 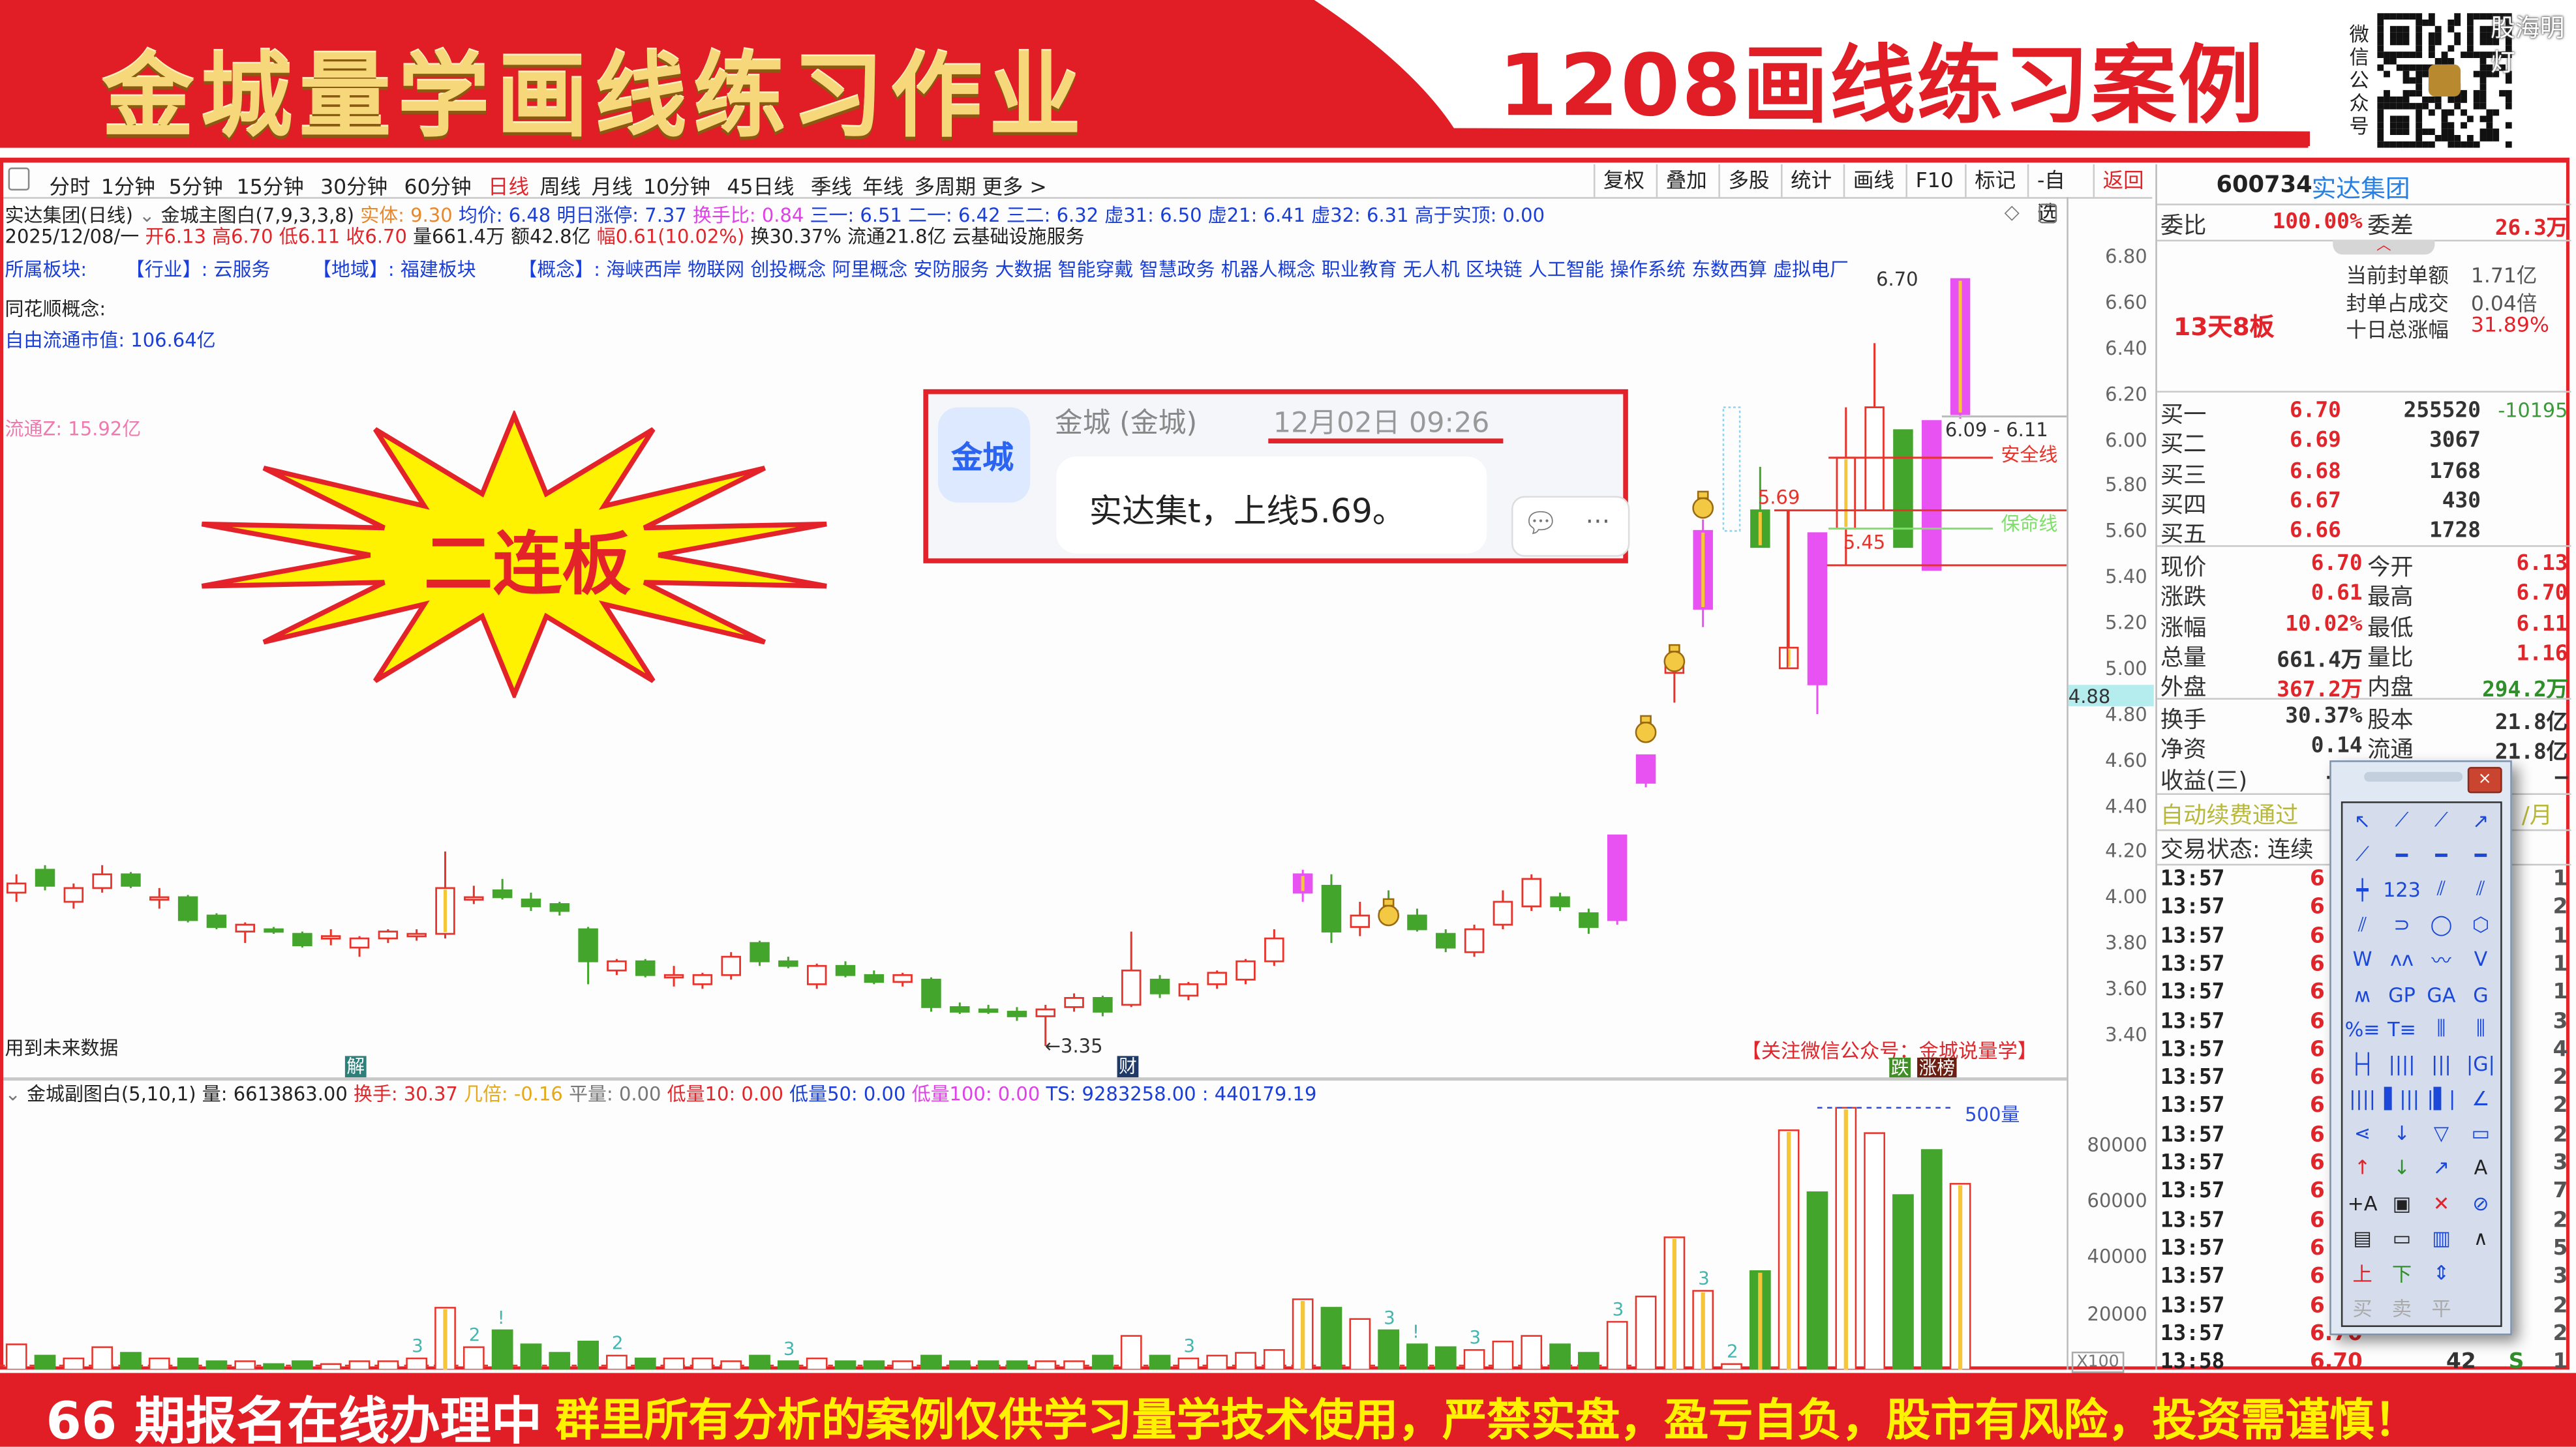 I want to click on fan-bars-2-icon: ⫼, so click(x=2480, y=1028).